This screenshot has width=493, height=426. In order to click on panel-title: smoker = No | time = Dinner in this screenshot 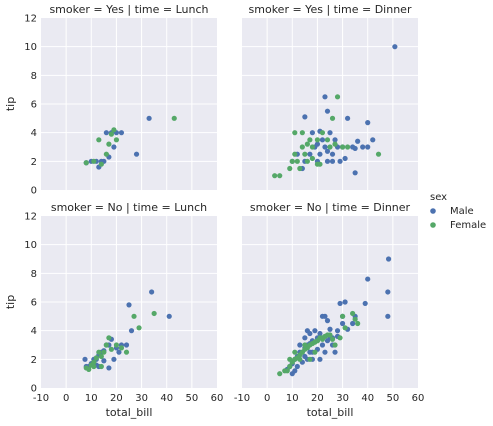, I will do `click(330, 207)`.